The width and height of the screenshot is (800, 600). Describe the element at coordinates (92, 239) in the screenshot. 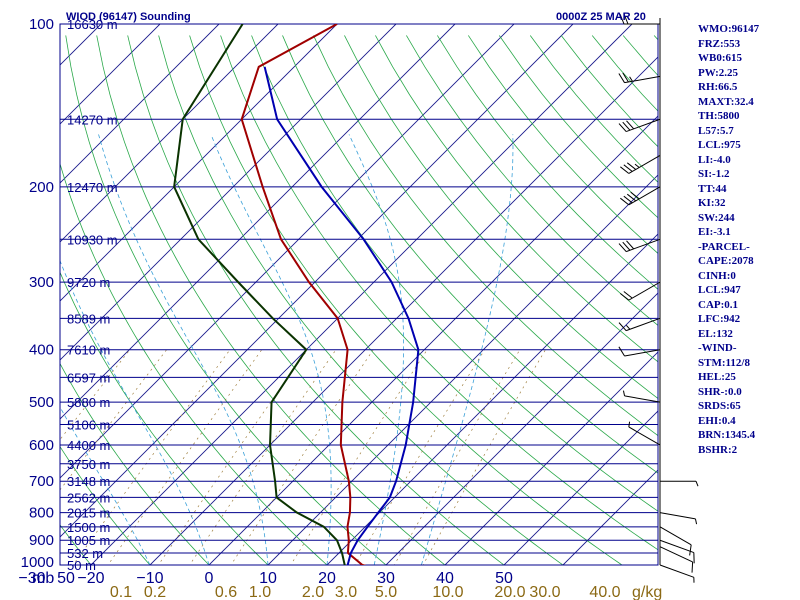

I see `height-label: 10930 m` at that location.